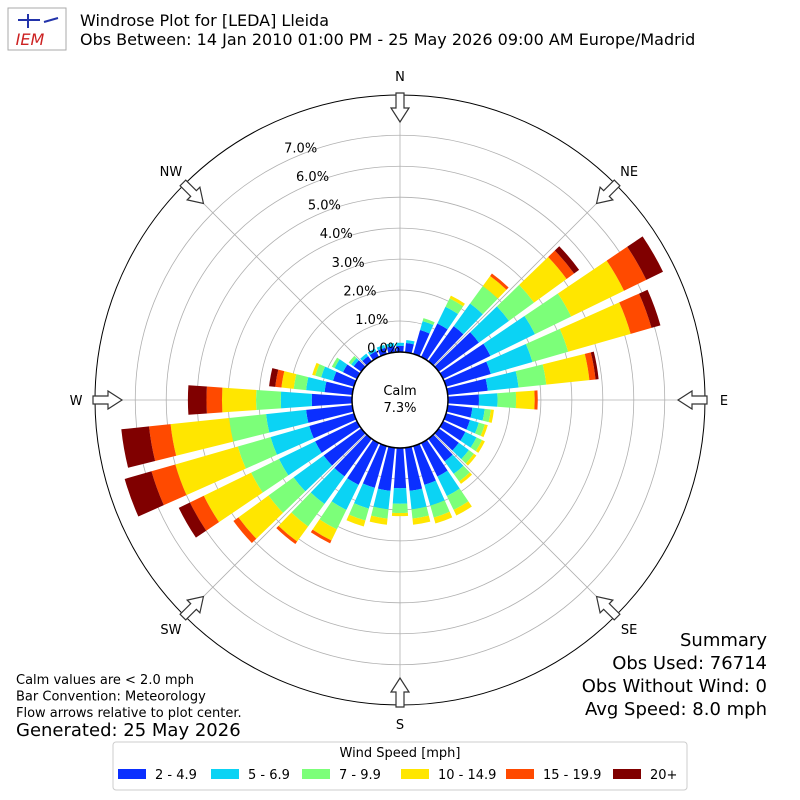  I want to click on angle-label: NW, so click(171, 172).